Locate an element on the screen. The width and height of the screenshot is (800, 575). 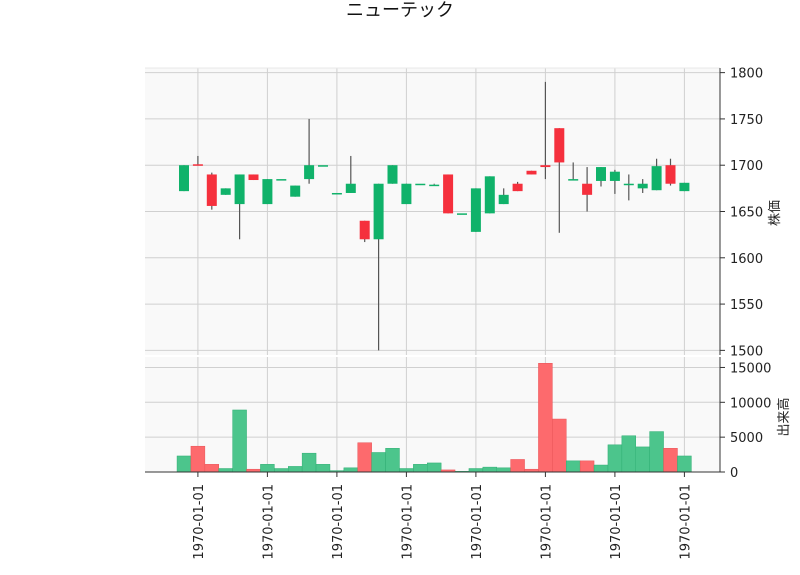
volume-tick-label: 15000 is located at coordinates (750, 368).